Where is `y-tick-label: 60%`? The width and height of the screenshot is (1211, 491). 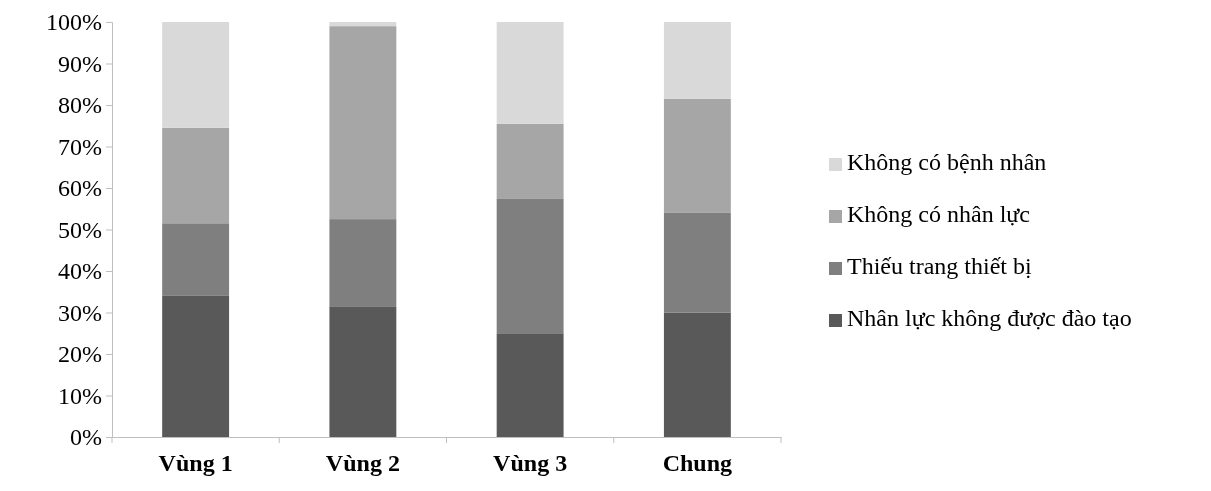
y-tick-label: 60% is located at coordinates (80, 188).